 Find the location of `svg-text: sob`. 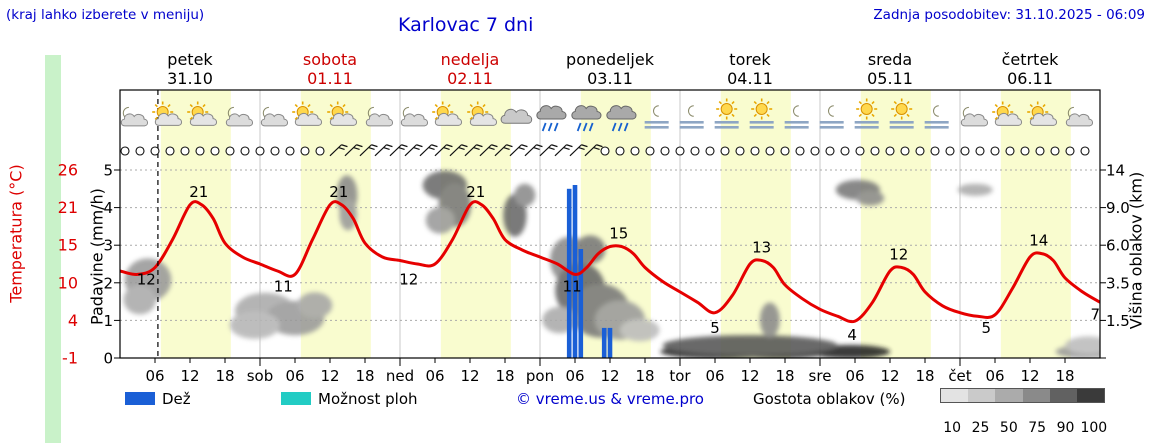

svg-text: sob is located at coordinates (260, 376).